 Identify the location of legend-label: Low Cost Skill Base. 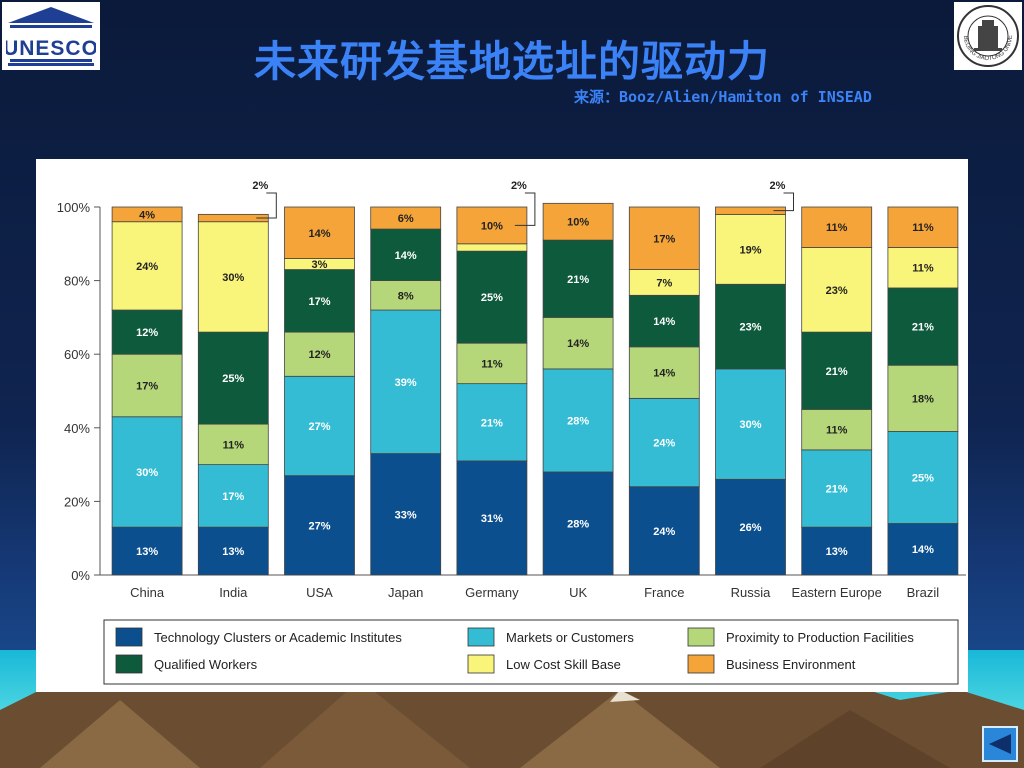
(563, 664).